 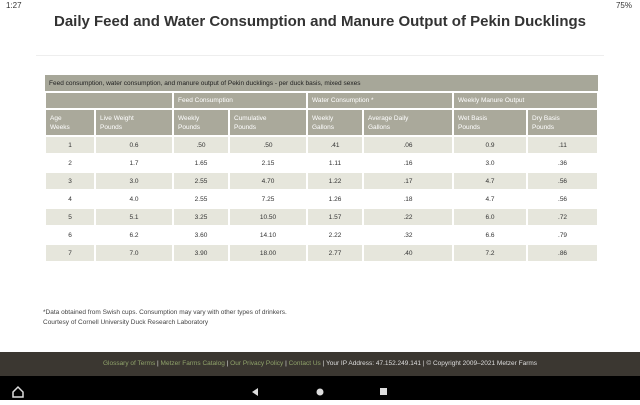 I want to click on home-icon, so click(x=18, y=391).